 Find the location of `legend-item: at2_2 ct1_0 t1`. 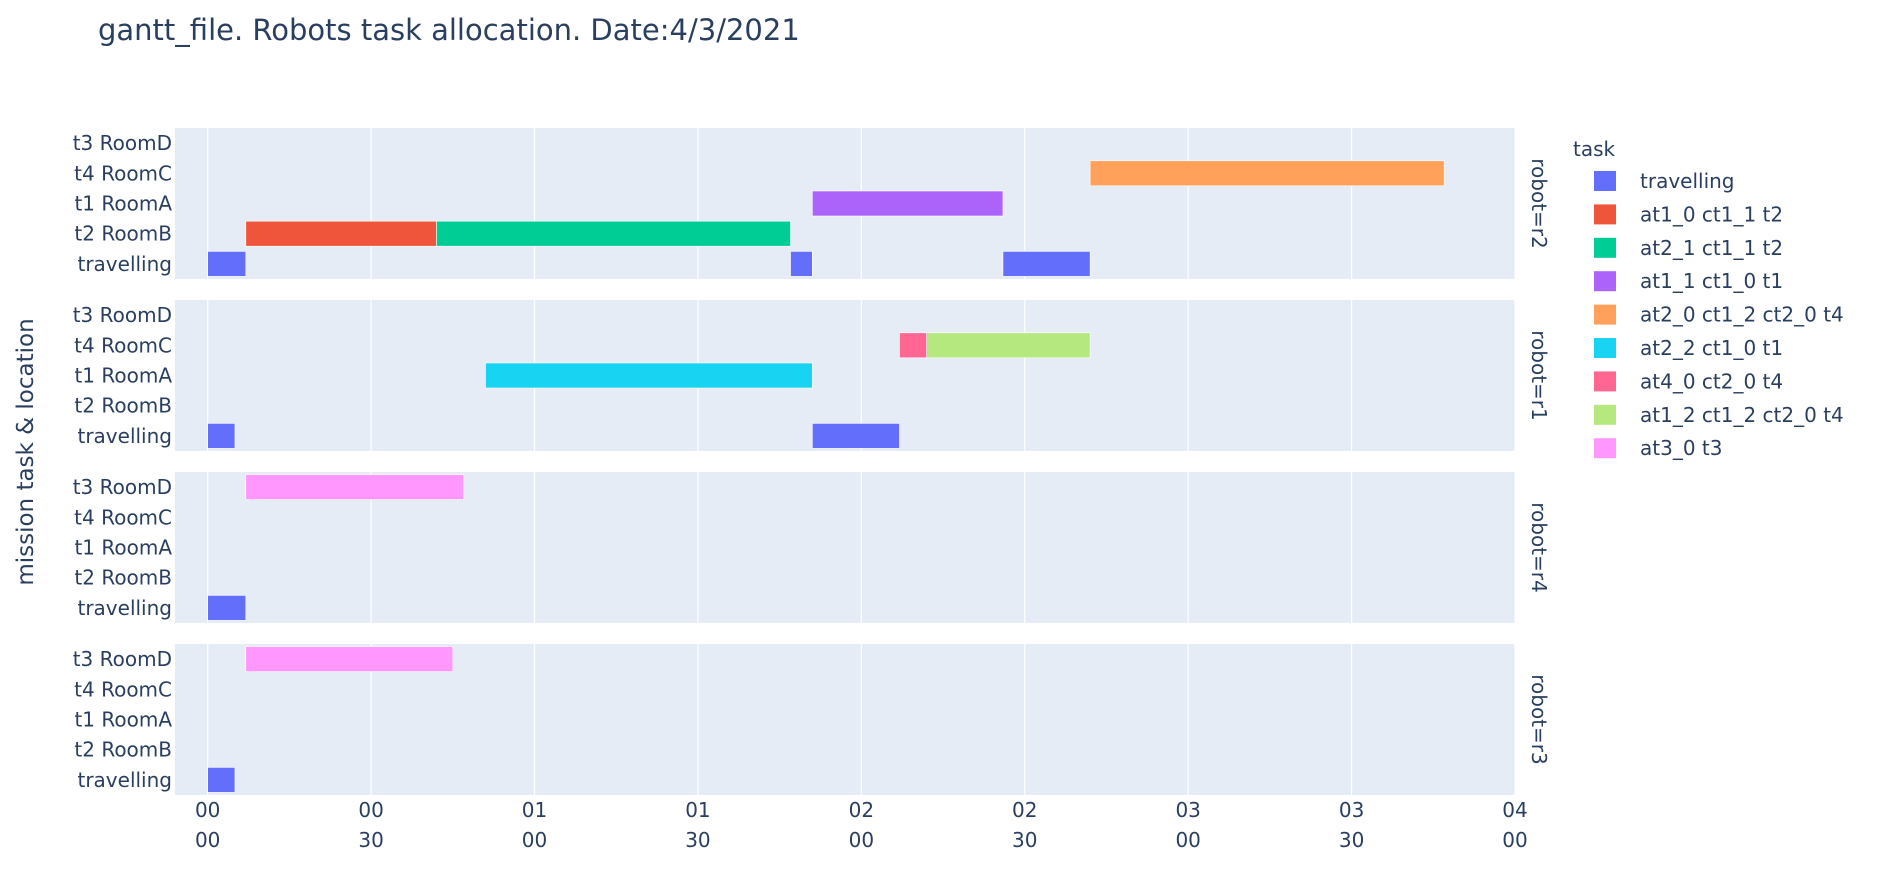

legend-item: at2_2 ct1_0 t1 is located at coordinates (1688, 348).